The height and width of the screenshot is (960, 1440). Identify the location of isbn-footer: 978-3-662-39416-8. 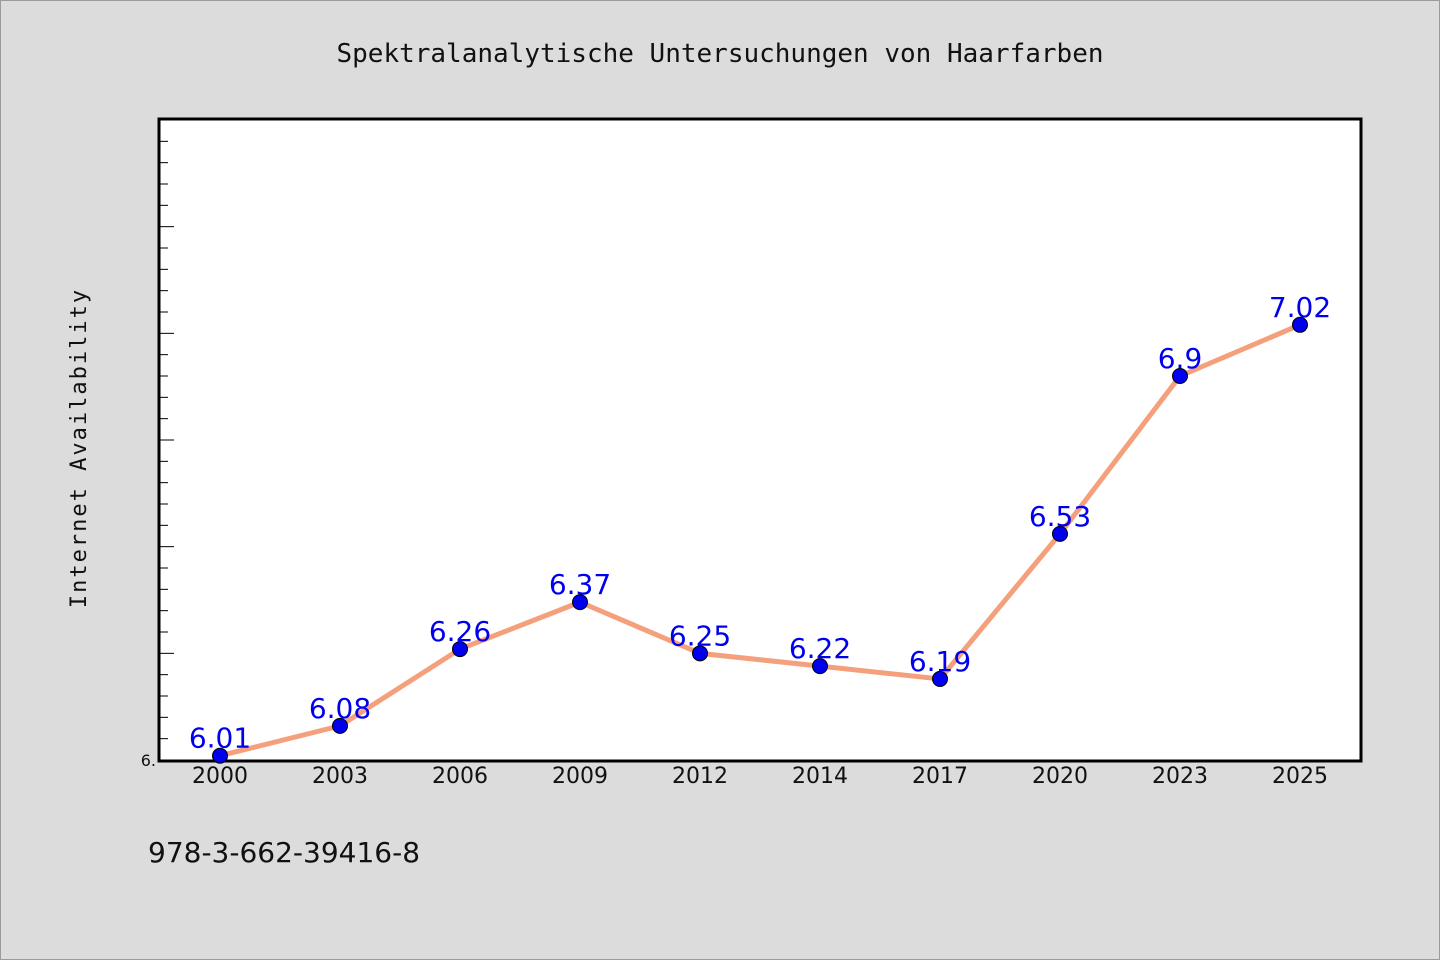
(284, 852).